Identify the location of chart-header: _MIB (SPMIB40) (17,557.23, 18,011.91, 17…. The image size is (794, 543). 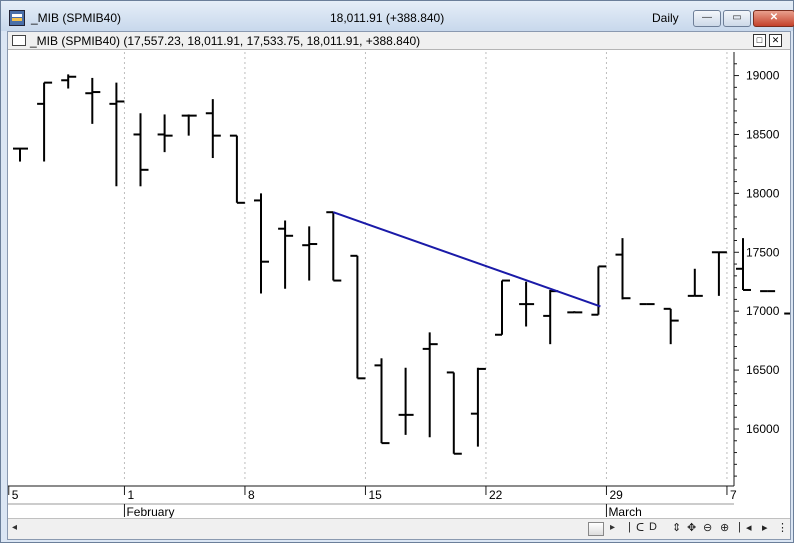
(399, 41).